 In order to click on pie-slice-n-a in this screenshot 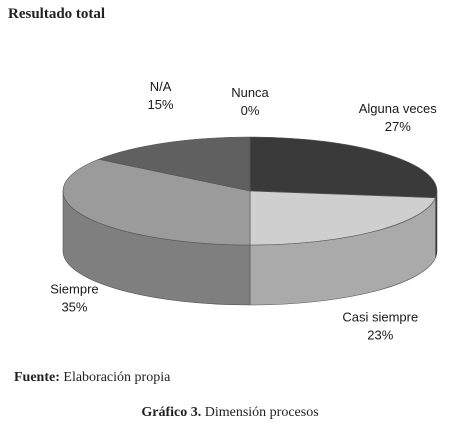, I will do `click(174, 164)`.